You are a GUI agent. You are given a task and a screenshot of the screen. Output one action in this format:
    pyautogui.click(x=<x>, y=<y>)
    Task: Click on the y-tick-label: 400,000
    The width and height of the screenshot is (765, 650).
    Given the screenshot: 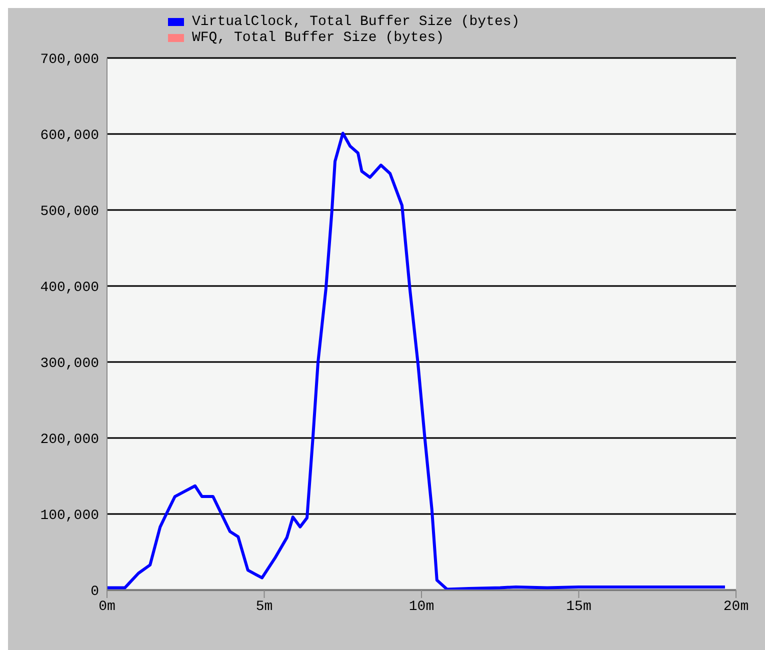 What is the action you would take?
    pyautogui.click(x=69, y=288)
    